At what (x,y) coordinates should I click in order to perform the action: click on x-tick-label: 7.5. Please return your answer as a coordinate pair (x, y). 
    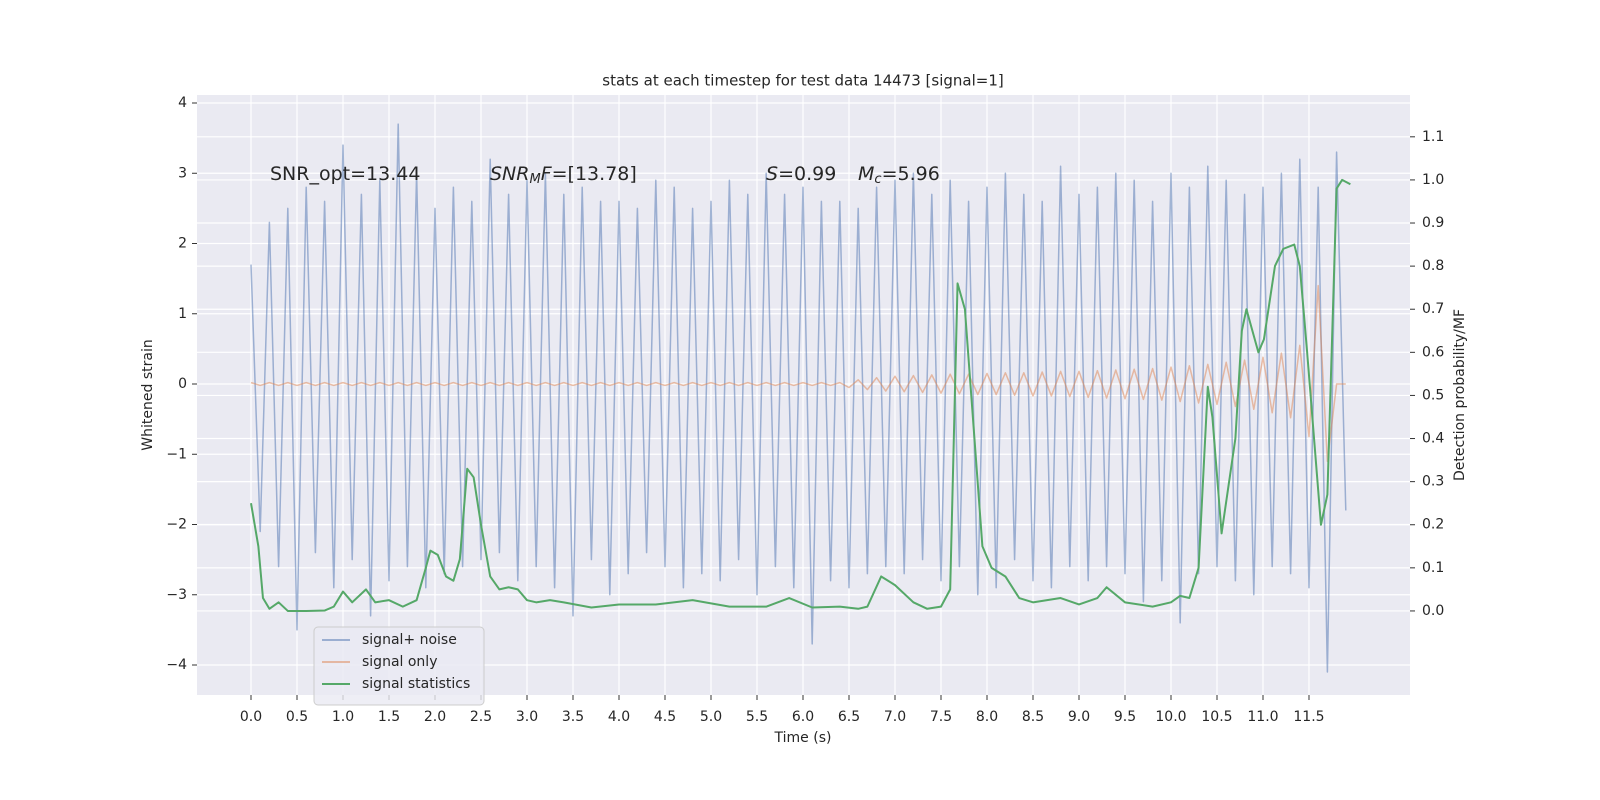
    Looking at the image, I should click on (941, 717).